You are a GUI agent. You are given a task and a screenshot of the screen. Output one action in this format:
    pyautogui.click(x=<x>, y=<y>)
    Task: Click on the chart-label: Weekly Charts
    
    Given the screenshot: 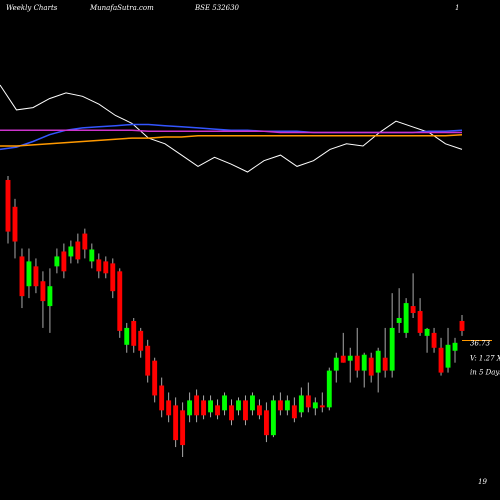 What is the action you would take?
    pyautogui.click(x=32, y=8)
    